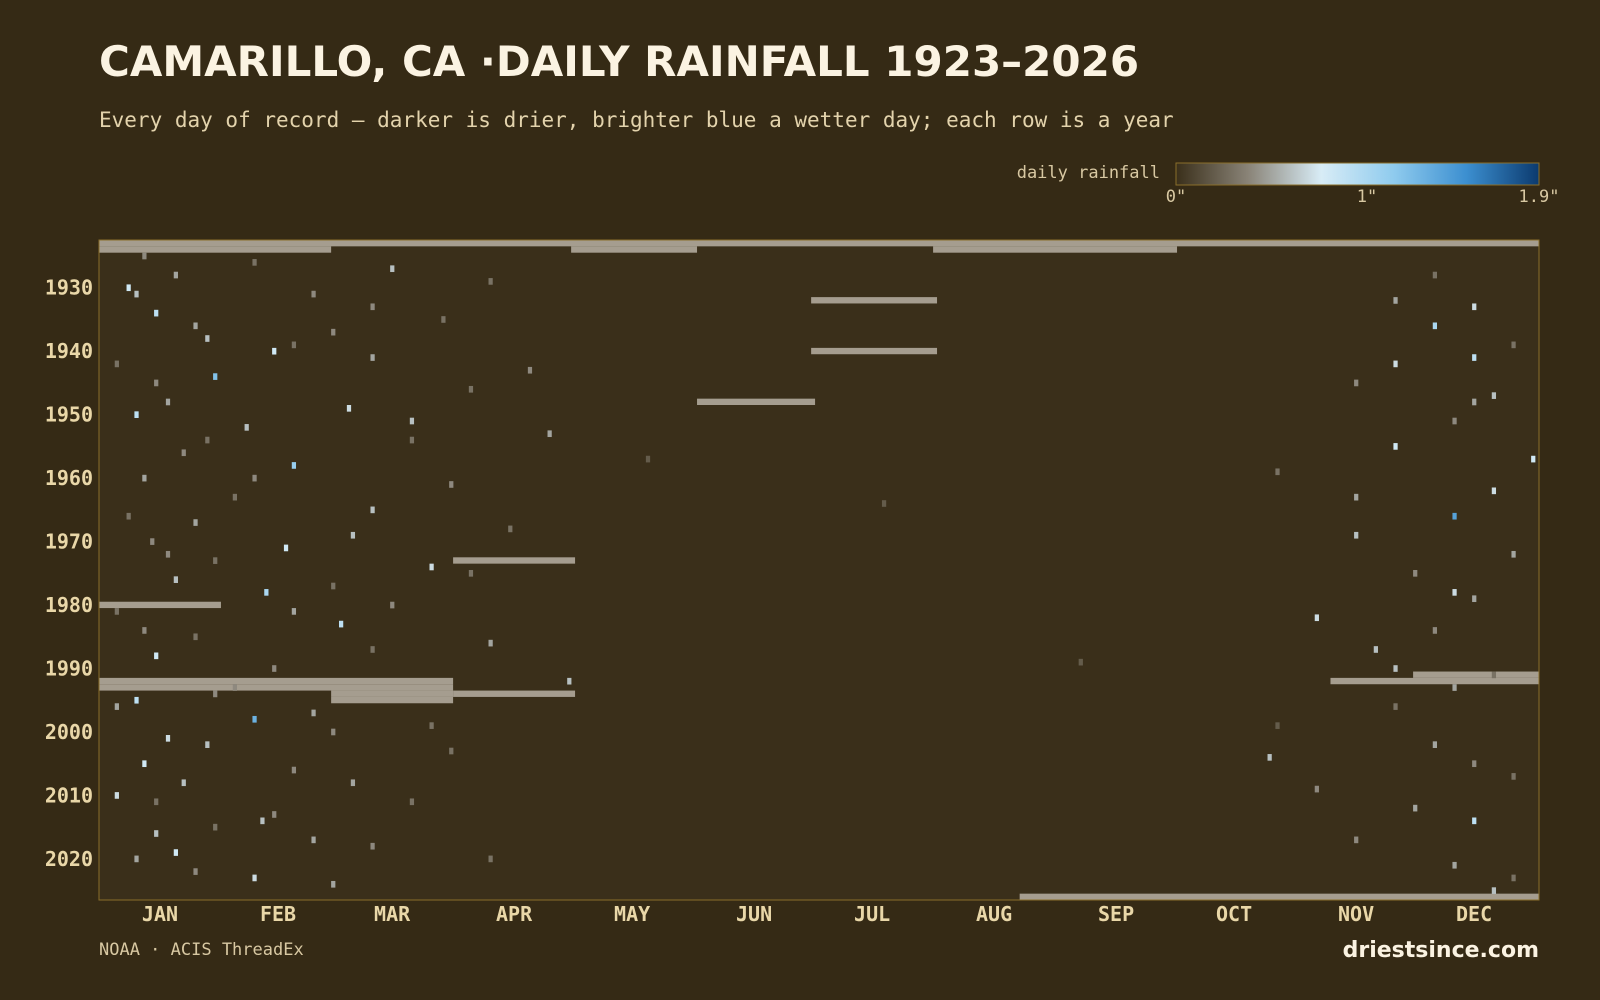 The height and width of the screenshot is (1000, 1600). I want to click on source: NOAA · ACIS ThreadEx, so click(201, 950).